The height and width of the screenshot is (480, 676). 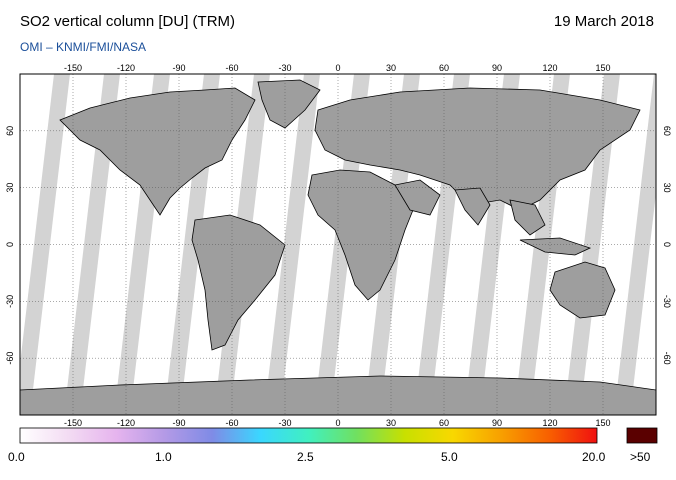 I want to click on africa, so click(x=361, y=235).